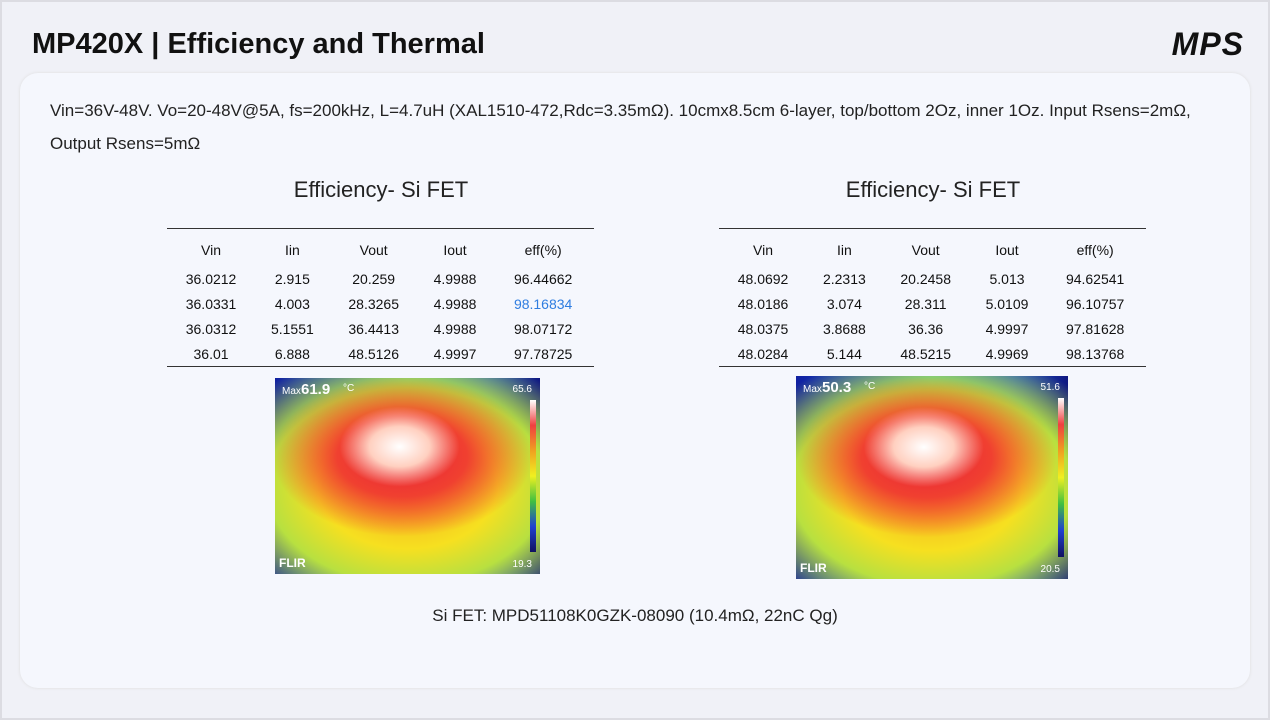  Describe the element at coordinates (763, 303) in the screenshot. I see `table-cell: 48.0186` at that location.